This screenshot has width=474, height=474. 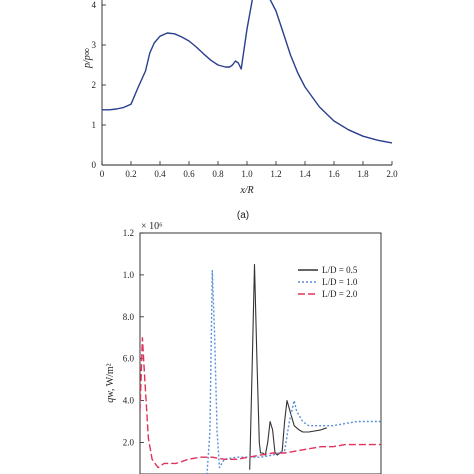 What do you see at coordinates (94, 125) in the screenshot?
I see `panel-a-y-tick-label: 1` at bounding box center [94, 125].